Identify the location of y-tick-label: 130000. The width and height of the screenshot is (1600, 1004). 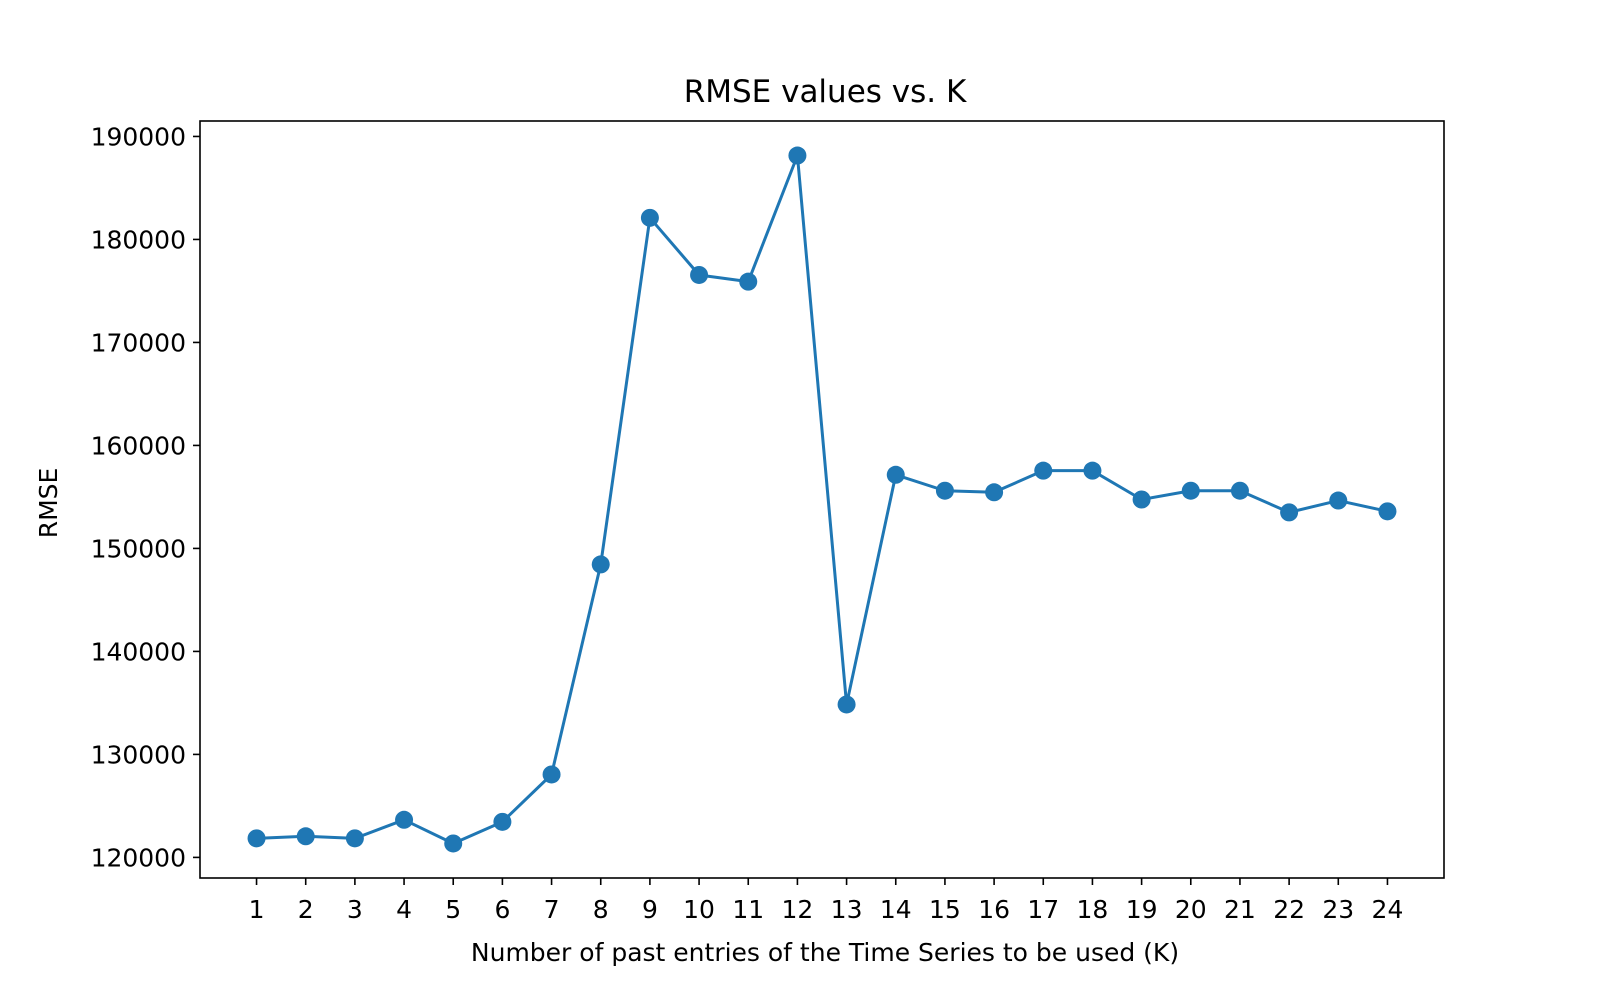
(138, 754).